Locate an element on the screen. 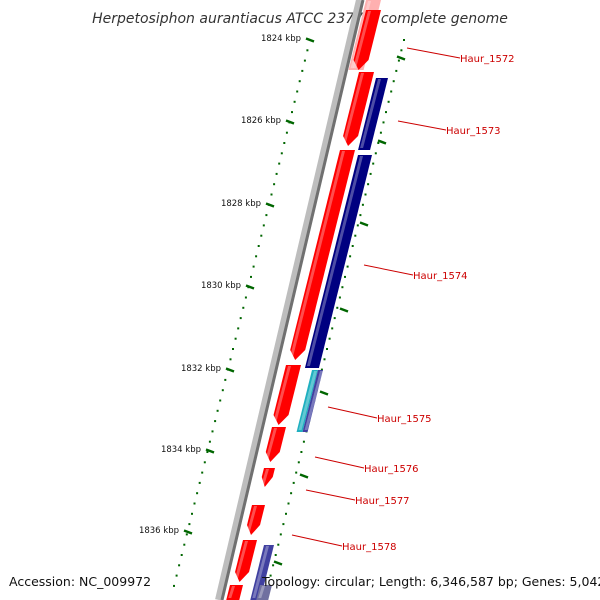 The height and width of the screenshot is (600, 600). gene-haur-1575-b-highlight is located at coordinates (313, 400).